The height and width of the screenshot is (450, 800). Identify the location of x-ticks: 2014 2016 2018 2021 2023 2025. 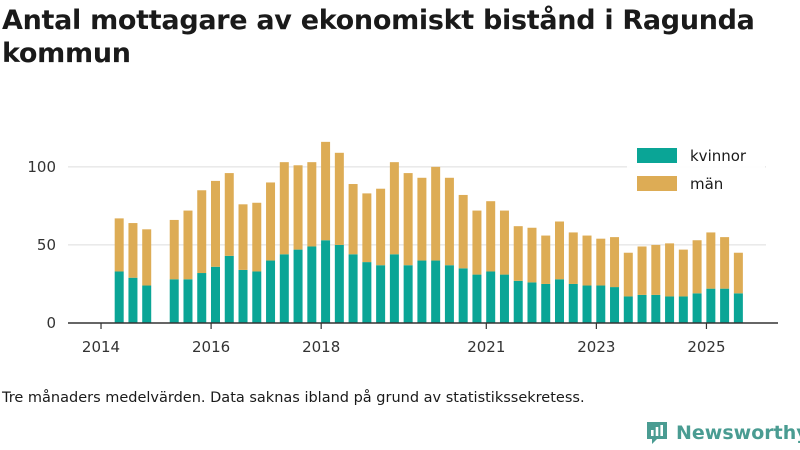
(404, 339).